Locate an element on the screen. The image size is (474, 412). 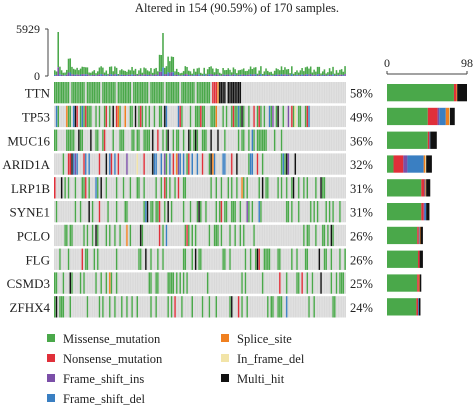
legend-swatch-frame-shift-ins is located at coordinates (51, 378).